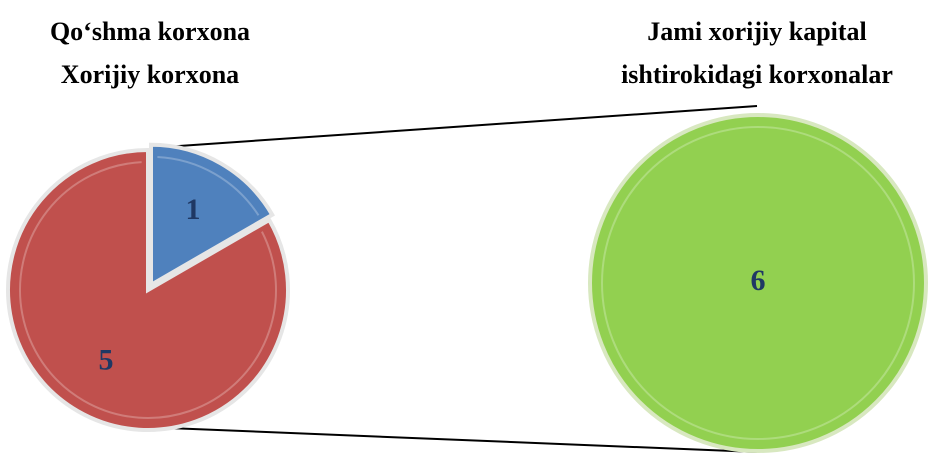 The height and width of the screenshot is (454, 930). What do you see at coordinates (150, 53) in the screenshot?
I see `left-legend: Qo‘shma korxona Xorijiy korxona` at bounding box center [150, 53].